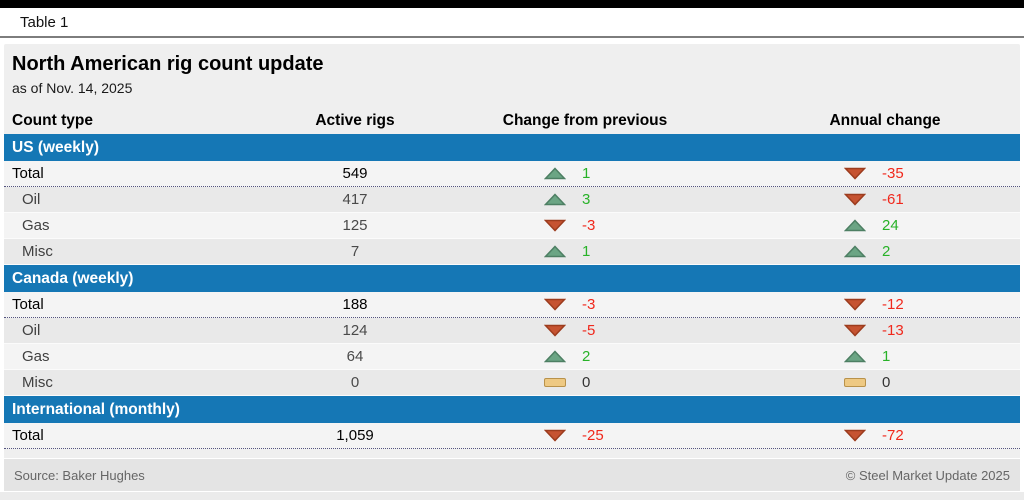 The width and height of the screenshot is (1024, 500). I want to click on table-row: Gas 64 2 1, so click(512, 357).